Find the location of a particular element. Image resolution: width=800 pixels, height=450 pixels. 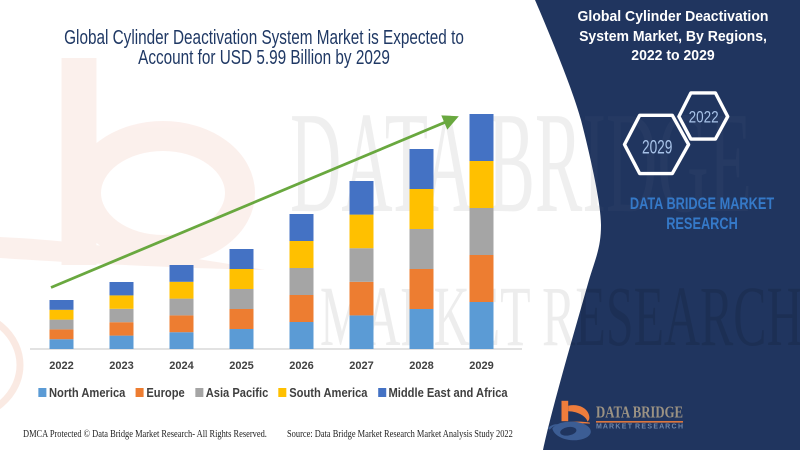

svg-text: M A R K E T R E S E A R C H is located at coordinates (639, 426).